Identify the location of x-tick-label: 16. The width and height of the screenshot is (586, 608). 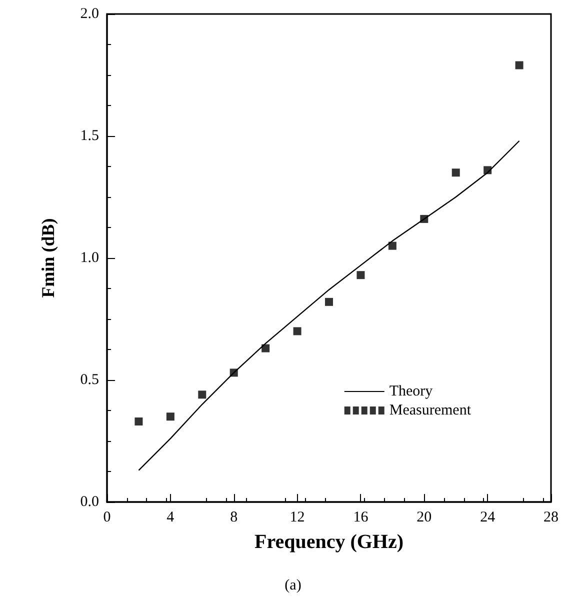
(361, 518).